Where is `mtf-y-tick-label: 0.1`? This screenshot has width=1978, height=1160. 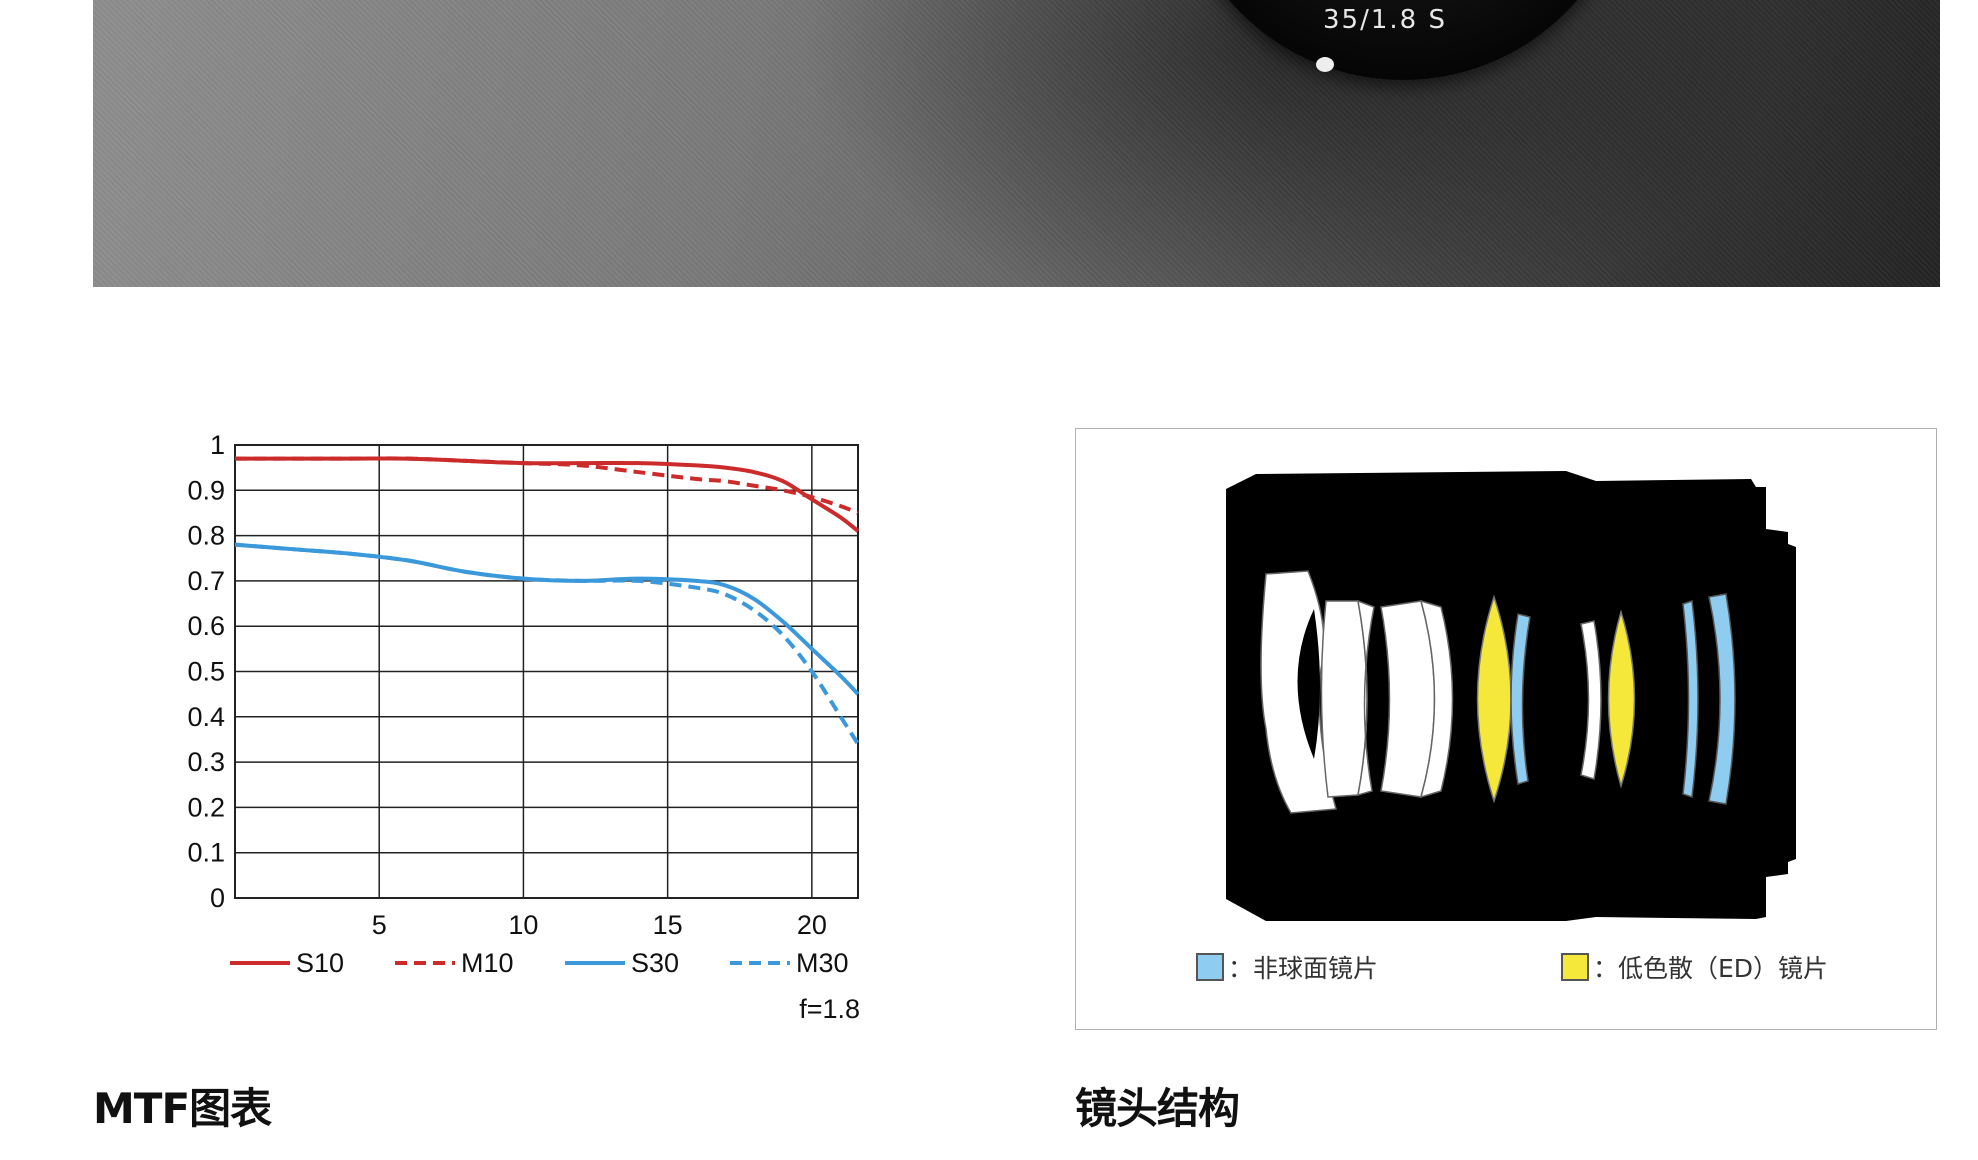
mtf-y-tick-label: 0.1 is located at coordinates (206, 853).